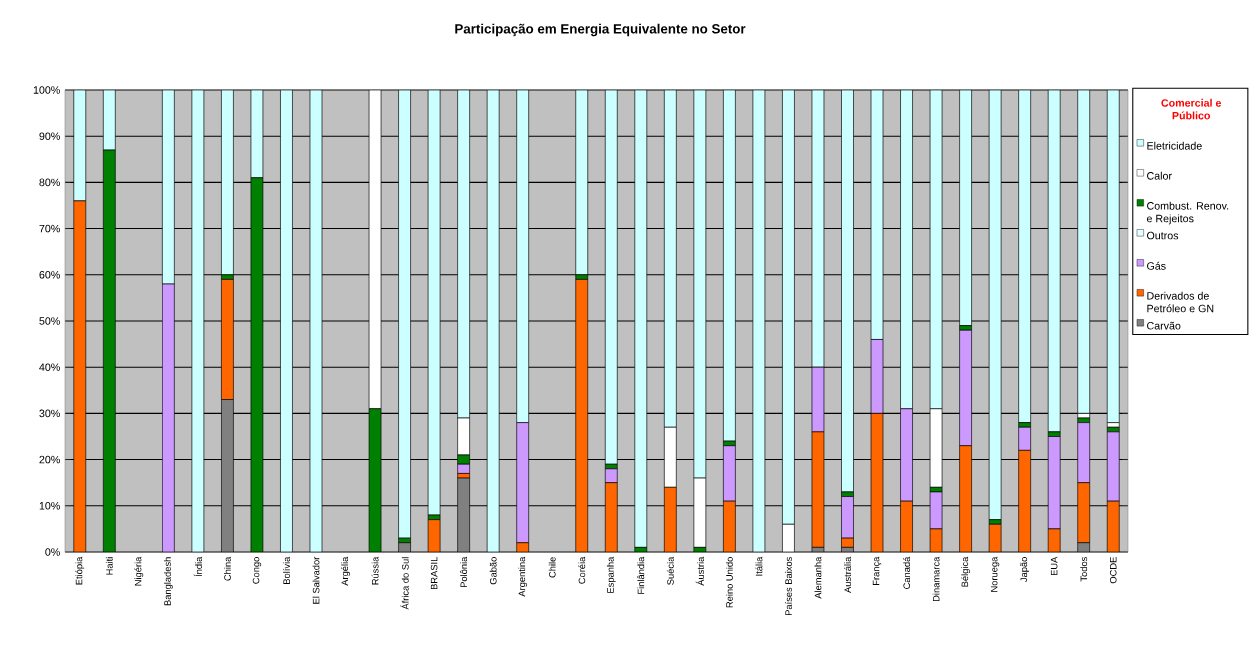 This screenshot has width=1256, height=666. Describe the element at coordinates (49, 321) in the screenshot. I see `y-tick-label: 50%` at that location.